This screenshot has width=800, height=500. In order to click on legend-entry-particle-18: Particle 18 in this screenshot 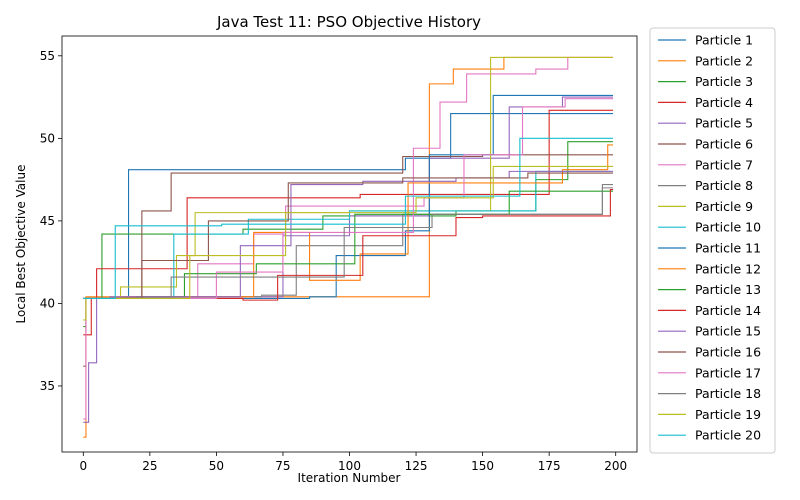, I will do `click(728, 393)`.